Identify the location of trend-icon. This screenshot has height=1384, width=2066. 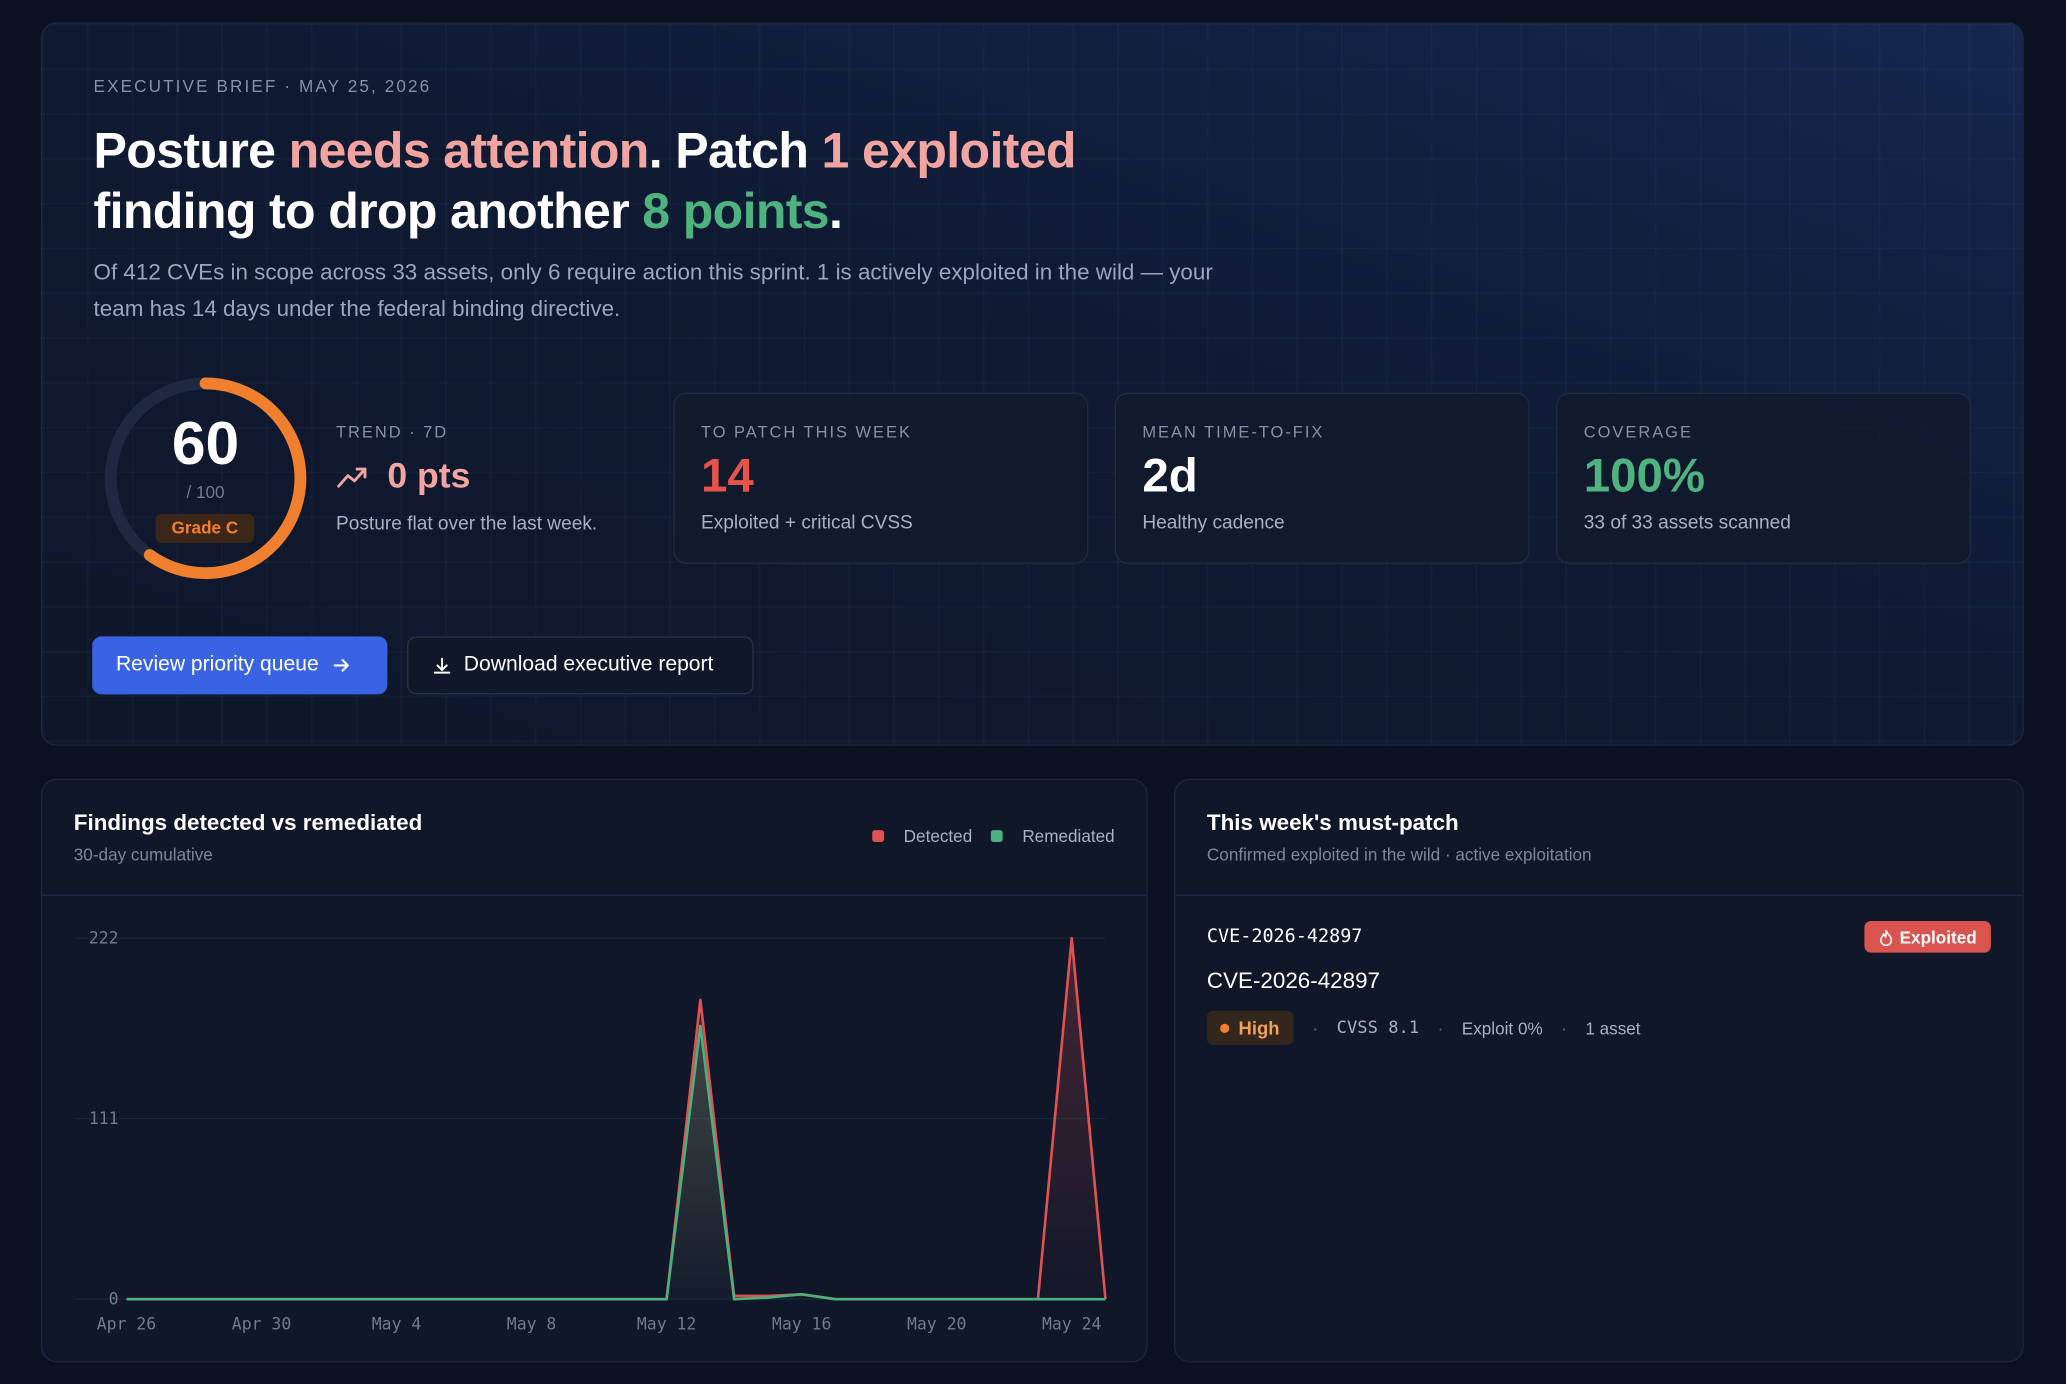
(352, 477).